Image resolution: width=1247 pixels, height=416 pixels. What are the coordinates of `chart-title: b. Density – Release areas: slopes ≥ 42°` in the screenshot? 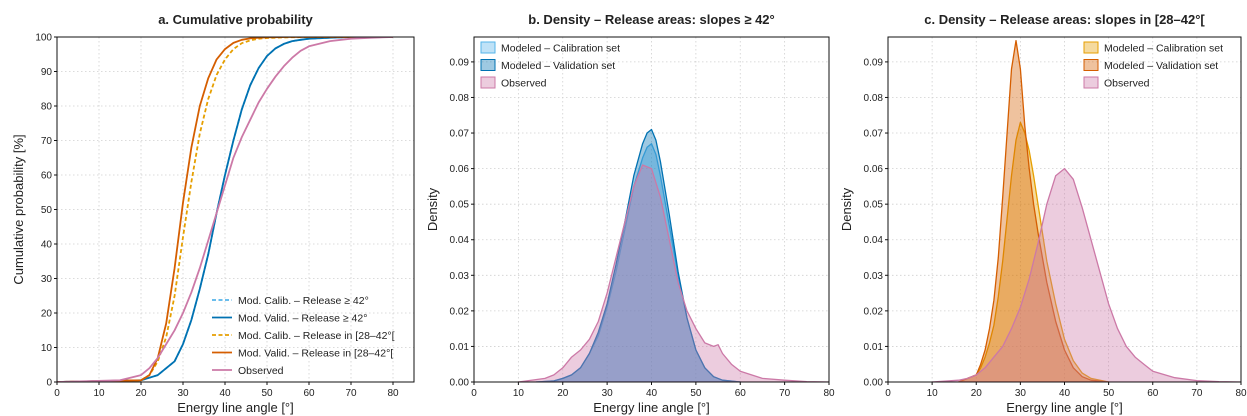 It's located at (651, 19).